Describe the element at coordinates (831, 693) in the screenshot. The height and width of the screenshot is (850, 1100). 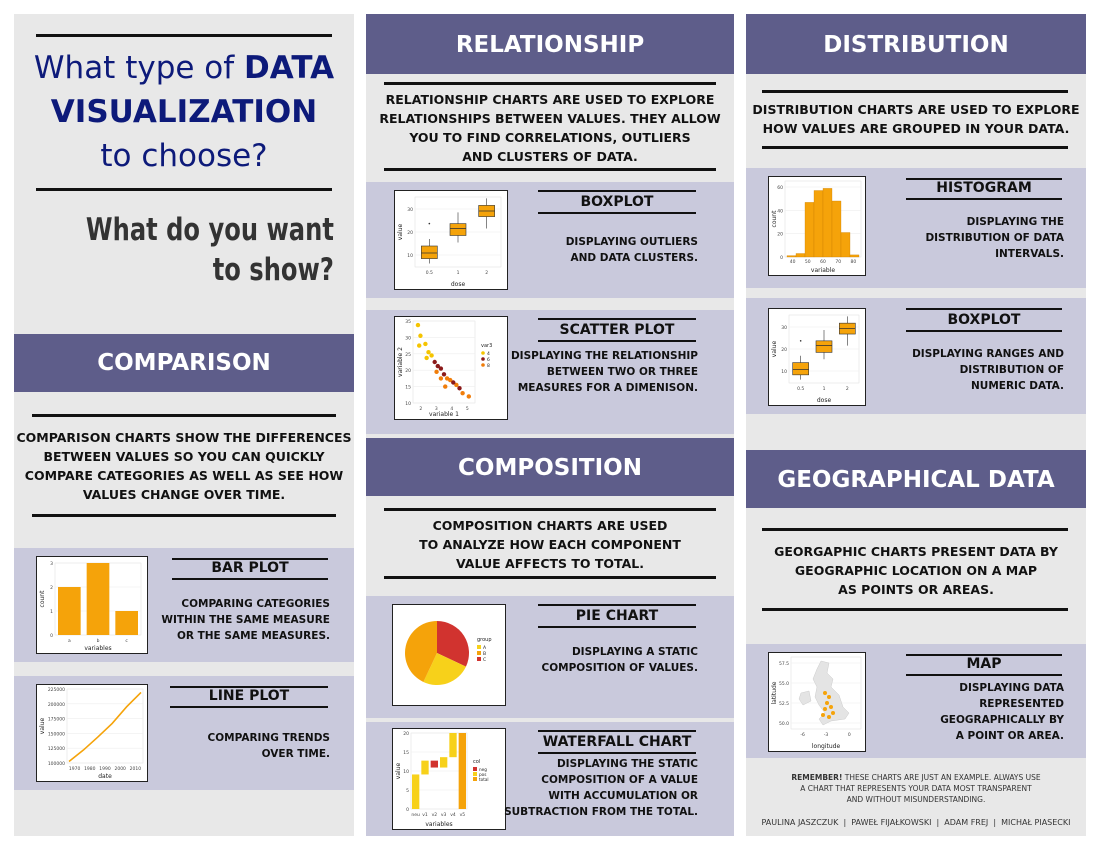
I see `land-shape` at that location.